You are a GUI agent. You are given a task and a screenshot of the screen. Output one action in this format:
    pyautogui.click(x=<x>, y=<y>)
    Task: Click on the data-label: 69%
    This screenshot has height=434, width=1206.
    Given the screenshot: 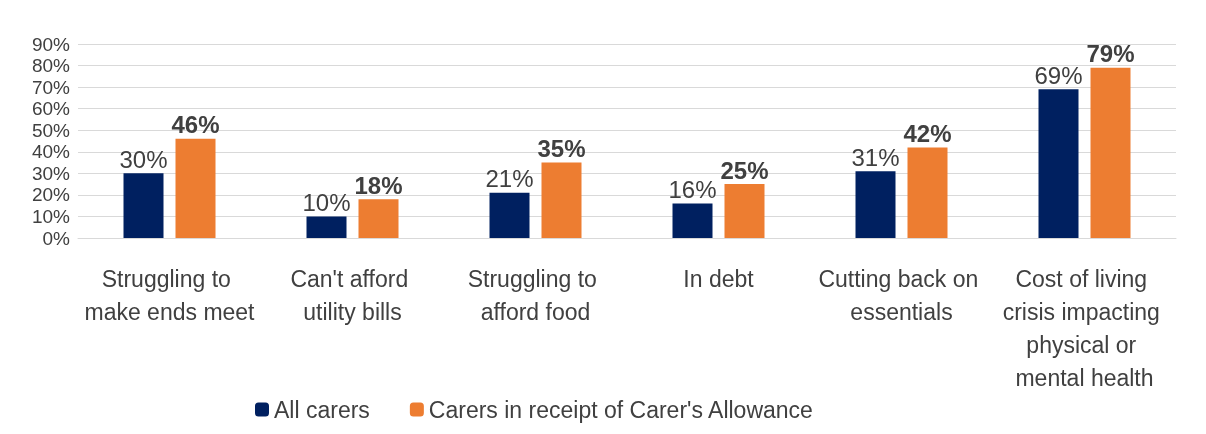 What is the action you would take?
    pyautogui.click(x=1058, y=75)
    